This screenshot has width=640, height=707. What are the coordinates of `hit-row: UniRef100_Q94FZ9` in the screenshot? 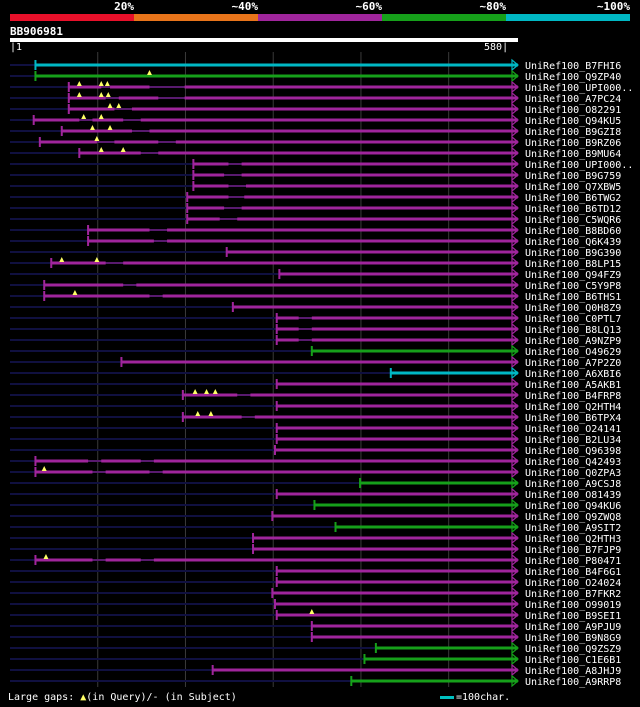 It's located at (315, 274).